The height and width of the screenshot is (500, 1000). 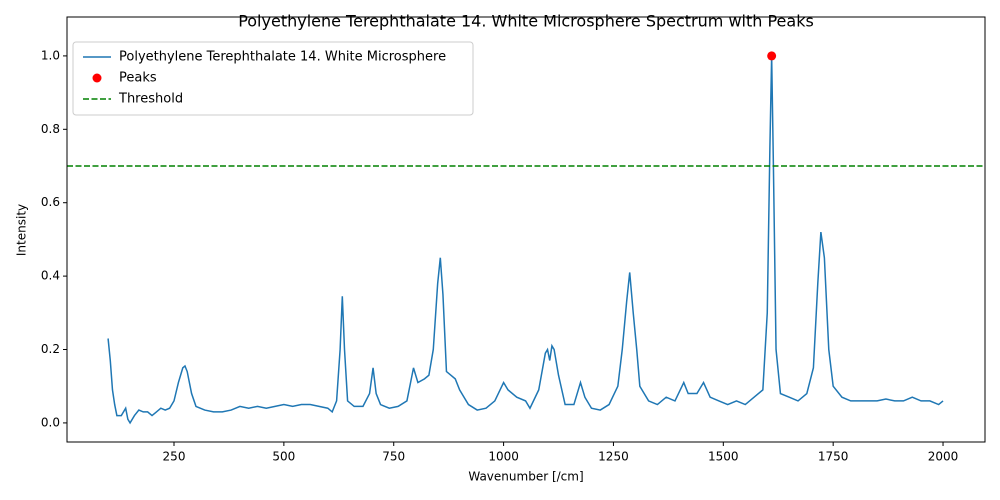 I want to click on y-tick-label: 0.0, so click(x=50, y=422).